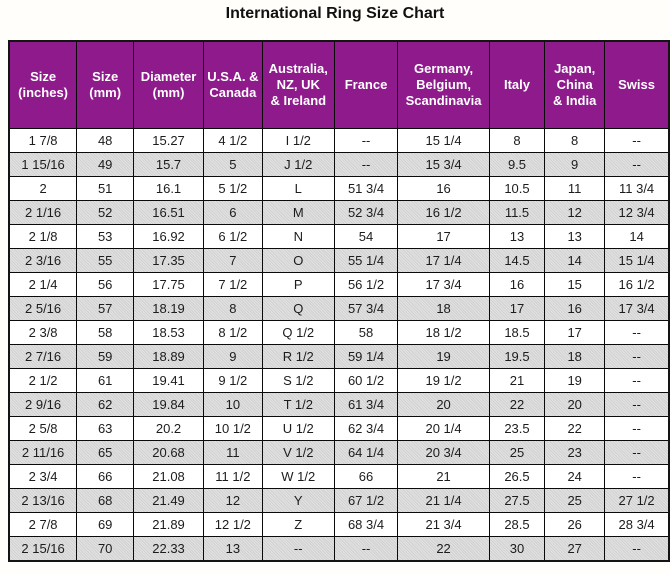 The width and height of the screenshot is (670, 574). Describe the element at coordinates (105, 236) in the screenshot. I see `cell: 53` at that location.